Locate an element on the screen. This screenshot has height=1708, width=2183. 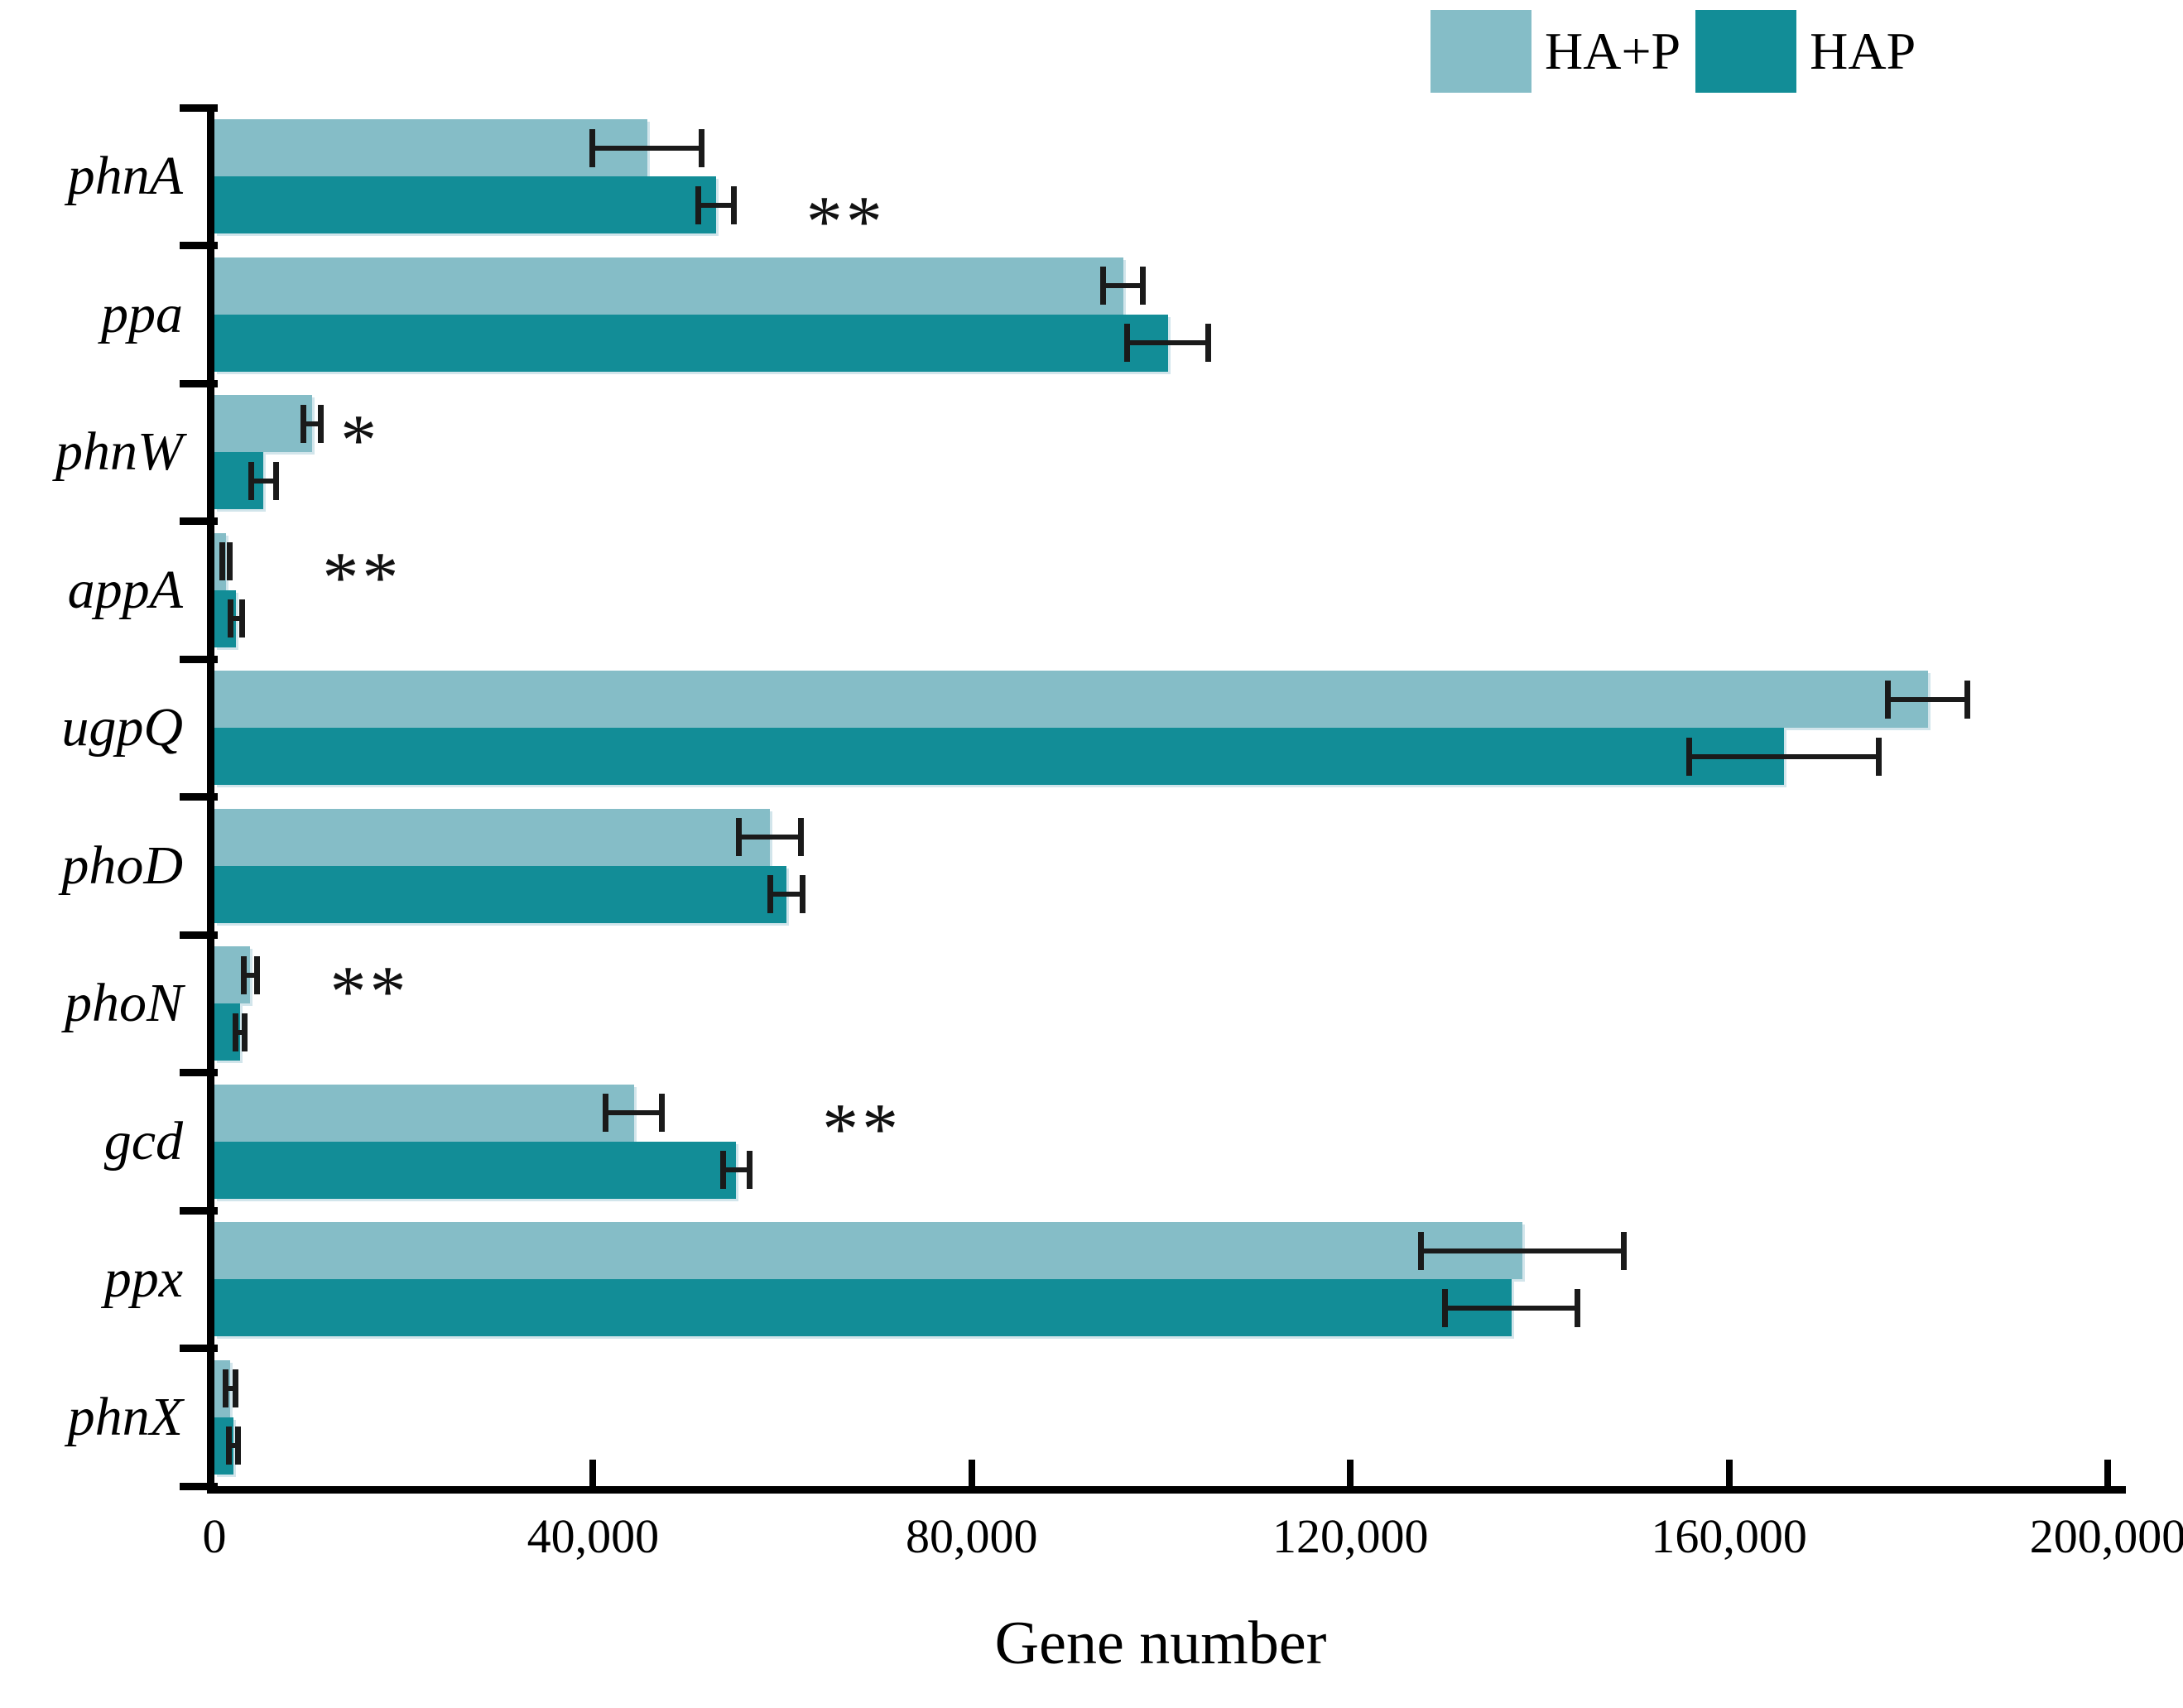
legend: HA+P HAP is located at coordinates (1673, 51).